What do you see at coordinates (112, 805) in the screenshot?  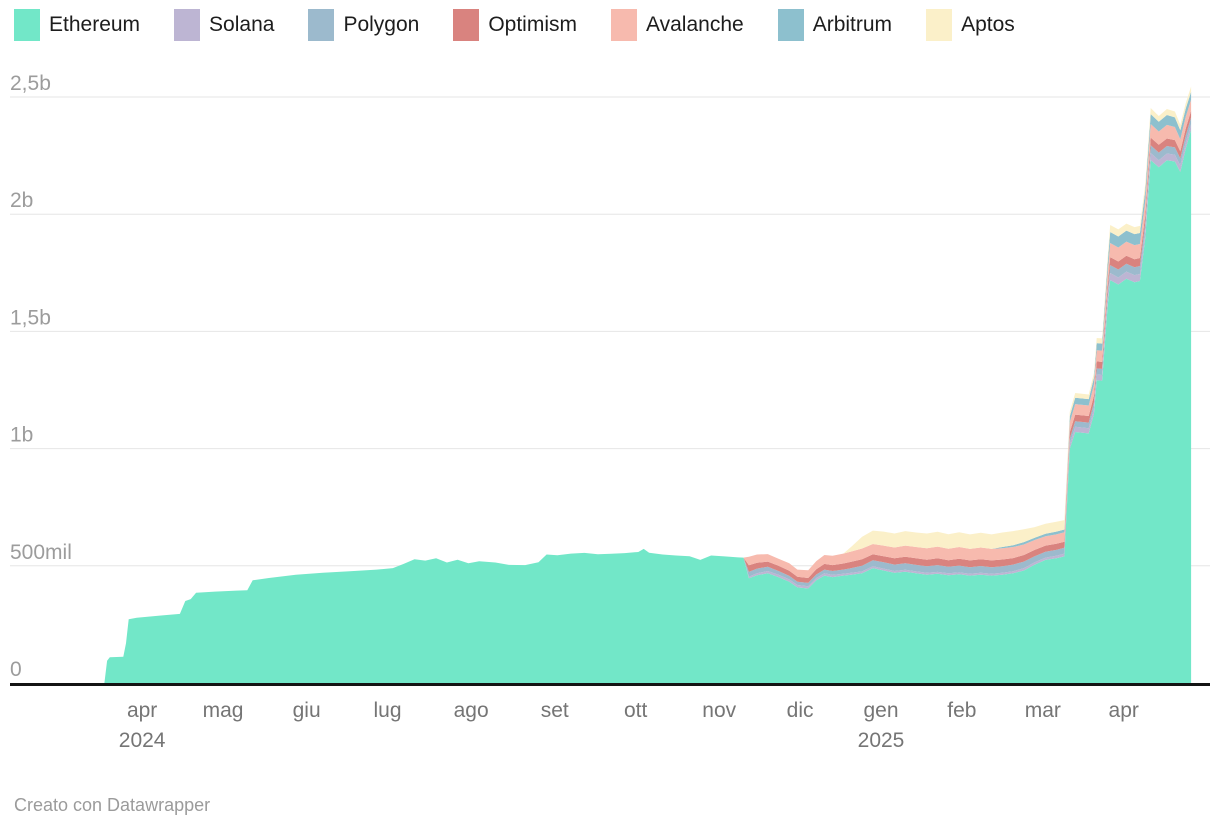 I see `datawrapper-credit: Creato con Datawrapper` at bounding box center [112, 805].